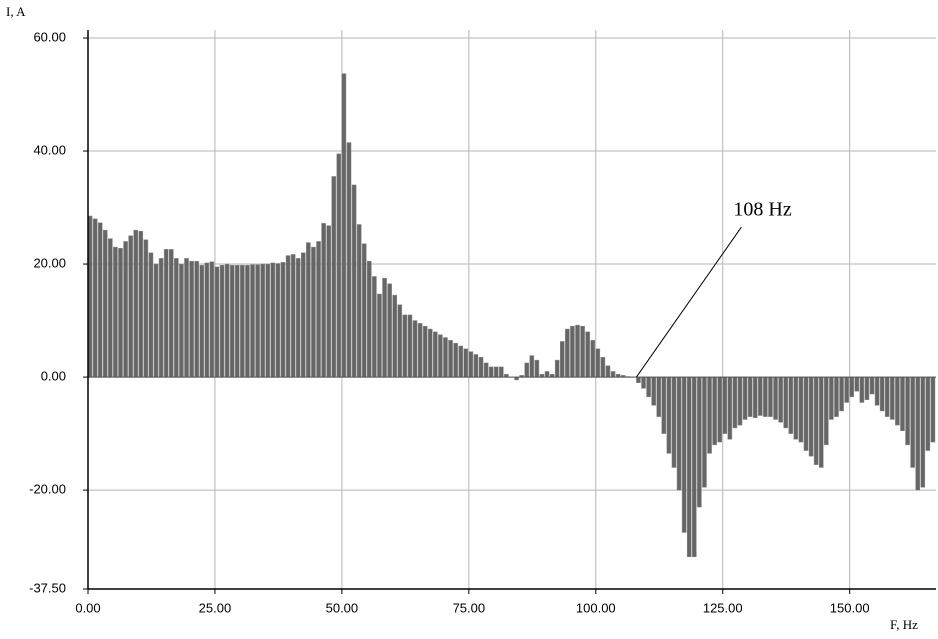  Describe the element at coordinates (49, 262) in the screenshot. I see `y-tick-label: 20.00` at that location.